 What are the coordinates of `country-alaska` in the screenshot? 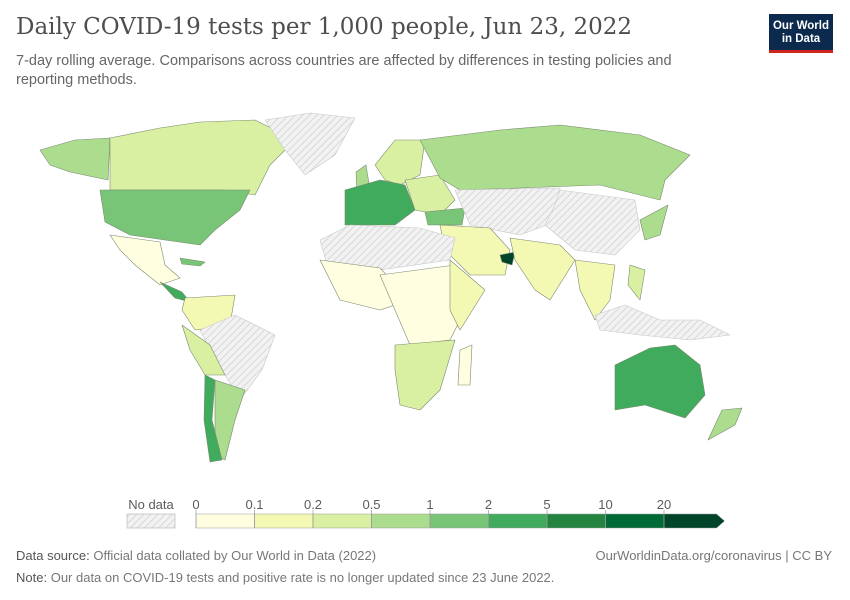 It's located at (75, 159).